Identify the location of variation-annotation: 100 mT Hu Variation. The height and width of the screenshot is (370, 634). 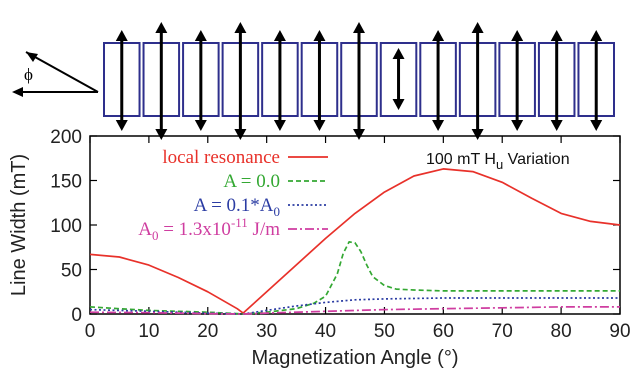
(498, 161).